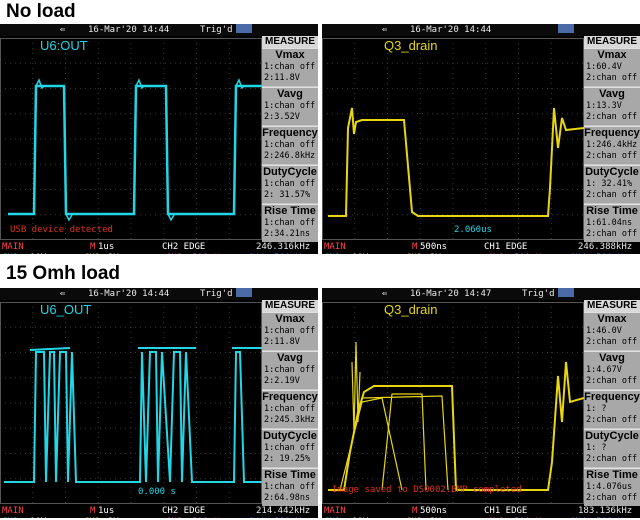 The height and width of the screenshot is (520, 640). Describe the element at coordinates (451, 294) in the screenshot. I see `timestamp: 16-Mar'20 14:47` at that location.